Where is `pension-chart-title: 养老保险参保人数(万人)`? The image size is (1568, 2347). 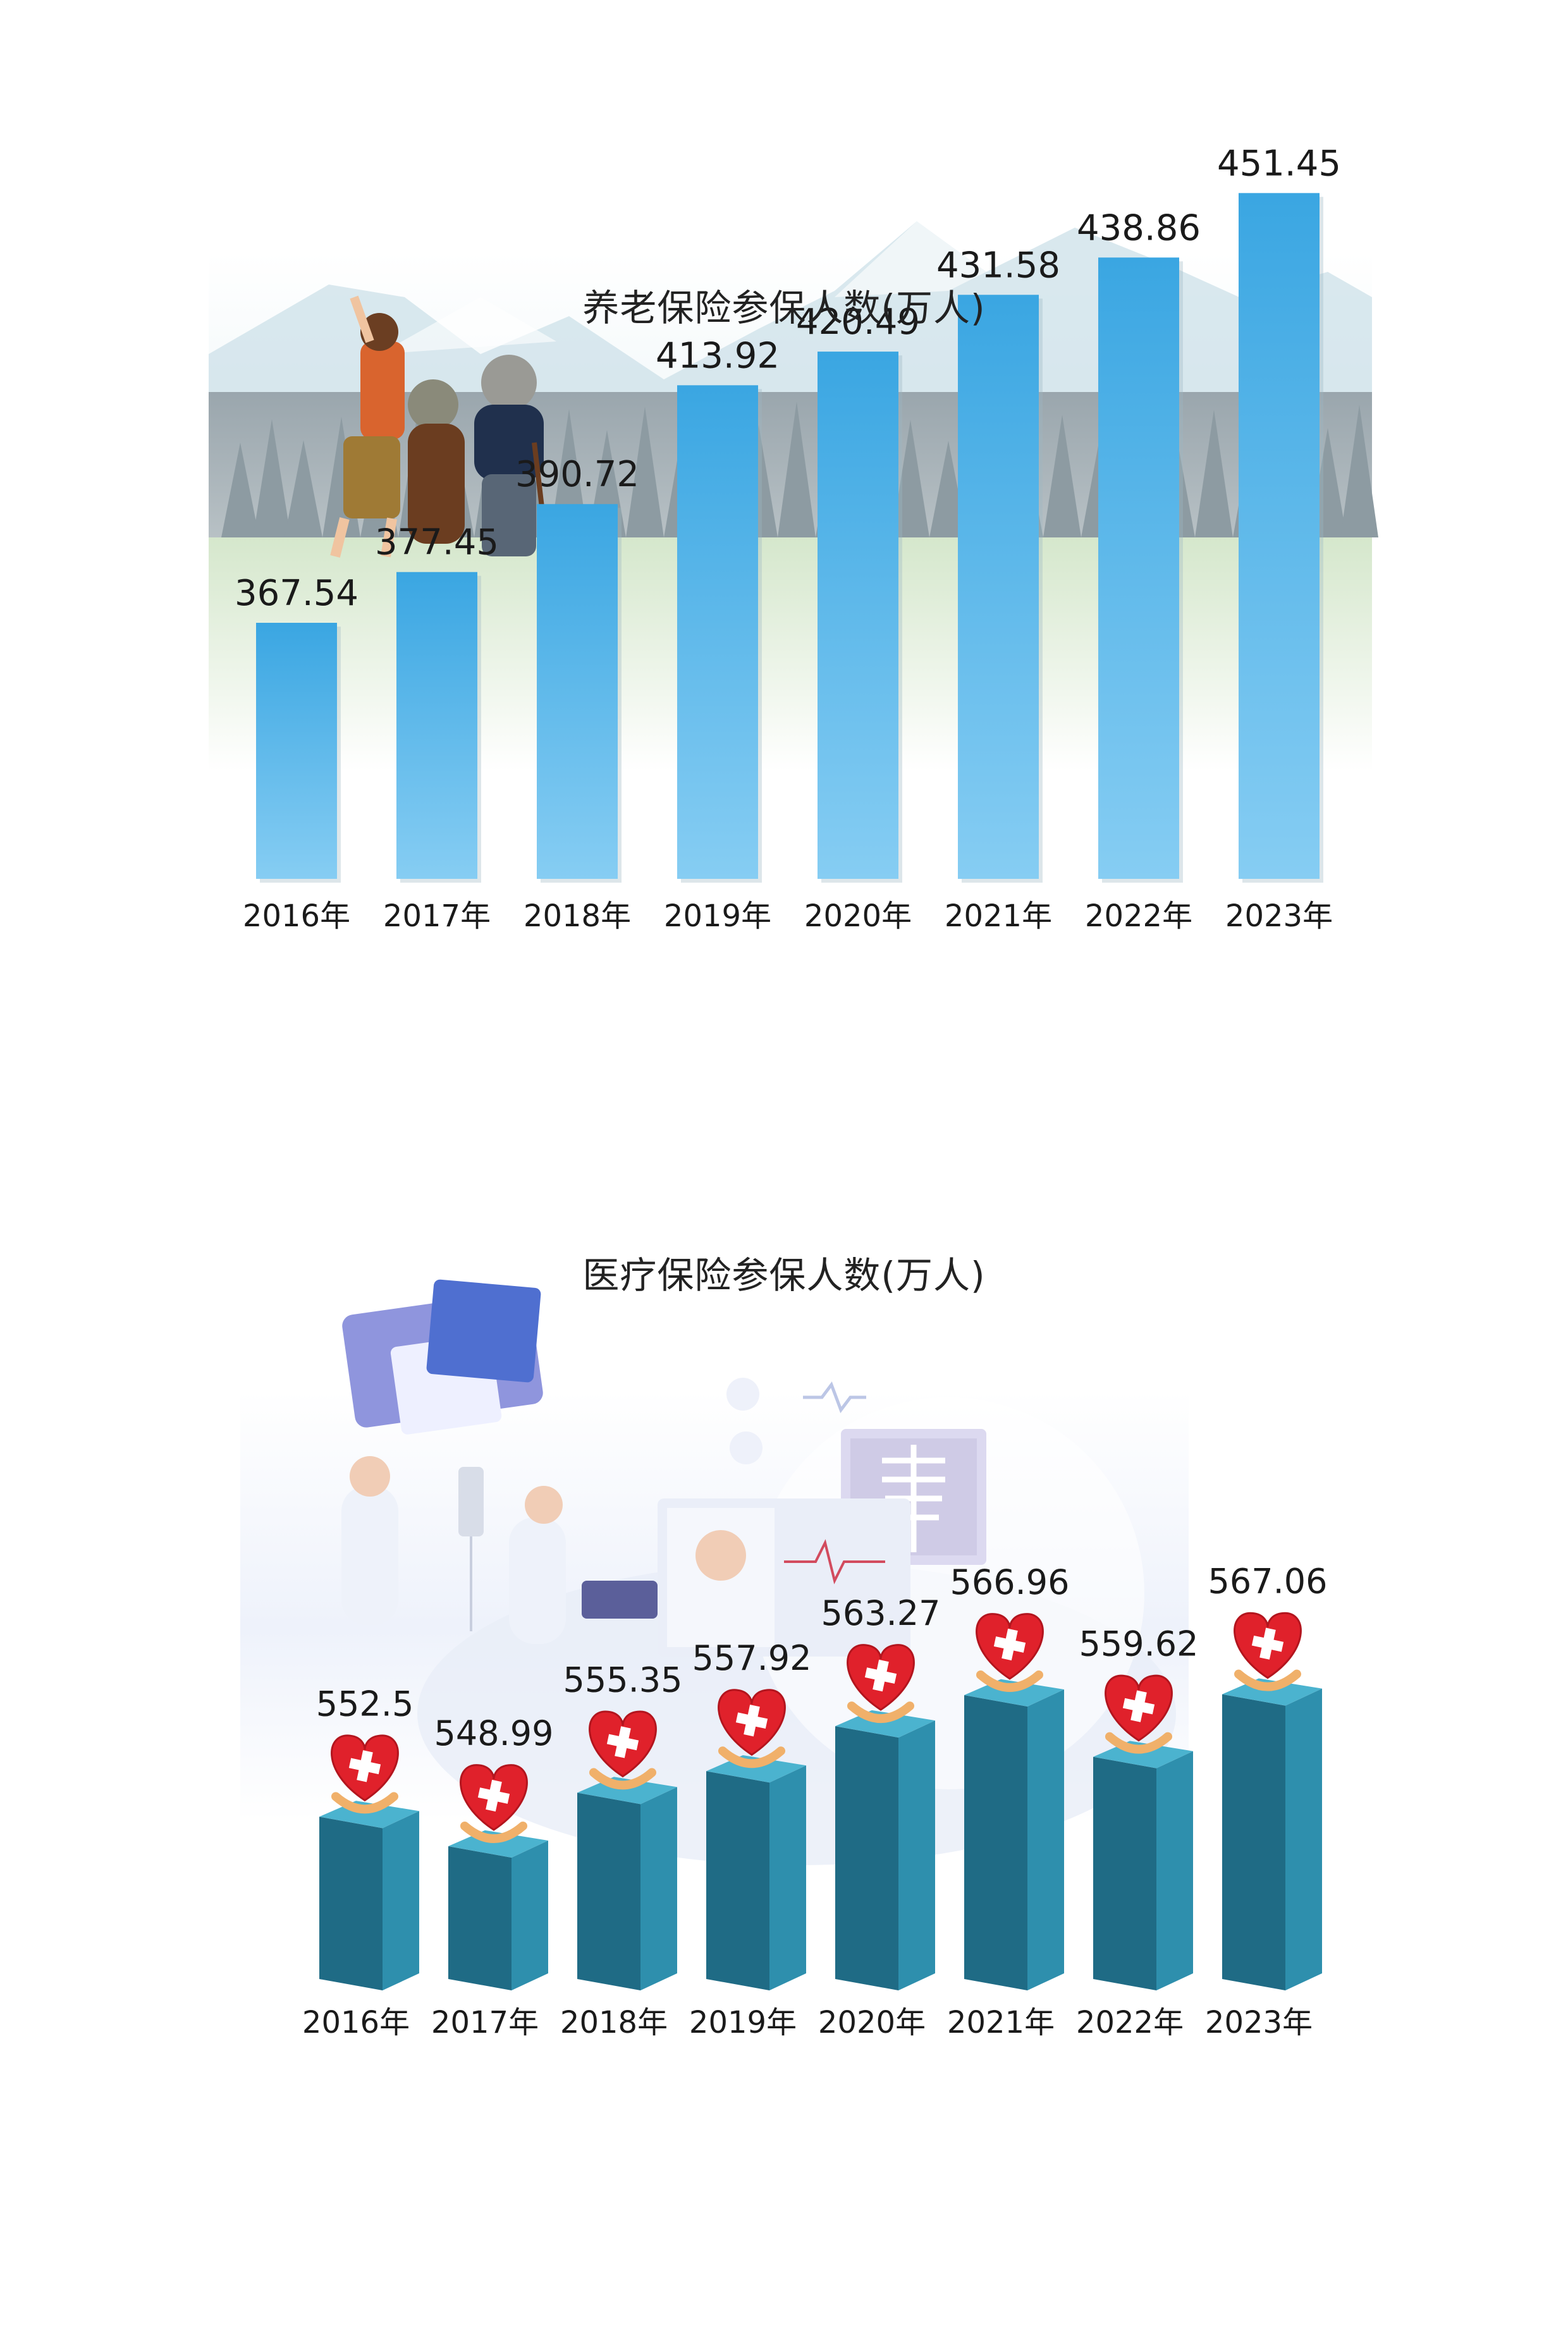
pension-chart-title: 养老保险参保人数(万人) is located at coordinates (784, 307).